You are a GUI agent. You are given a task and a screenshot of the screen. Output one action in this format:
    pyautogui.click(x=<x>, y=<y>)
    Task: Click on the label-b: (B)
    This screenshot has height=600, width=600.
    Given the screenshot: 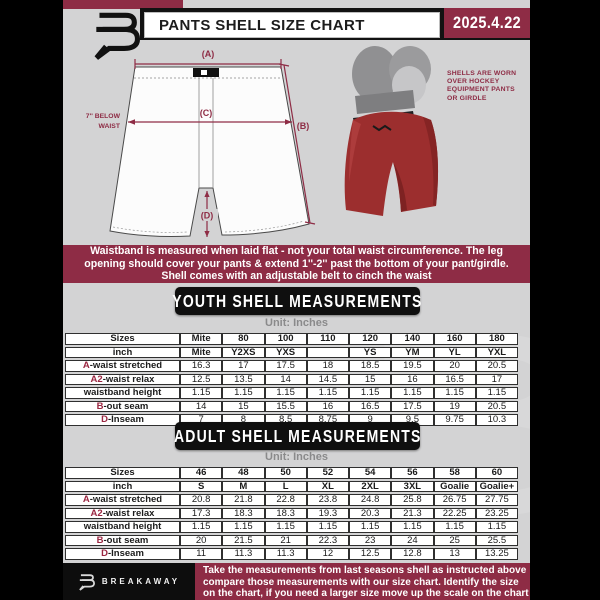 What is the action you would take?
    pyautogui.click(x=303, y=126)
    